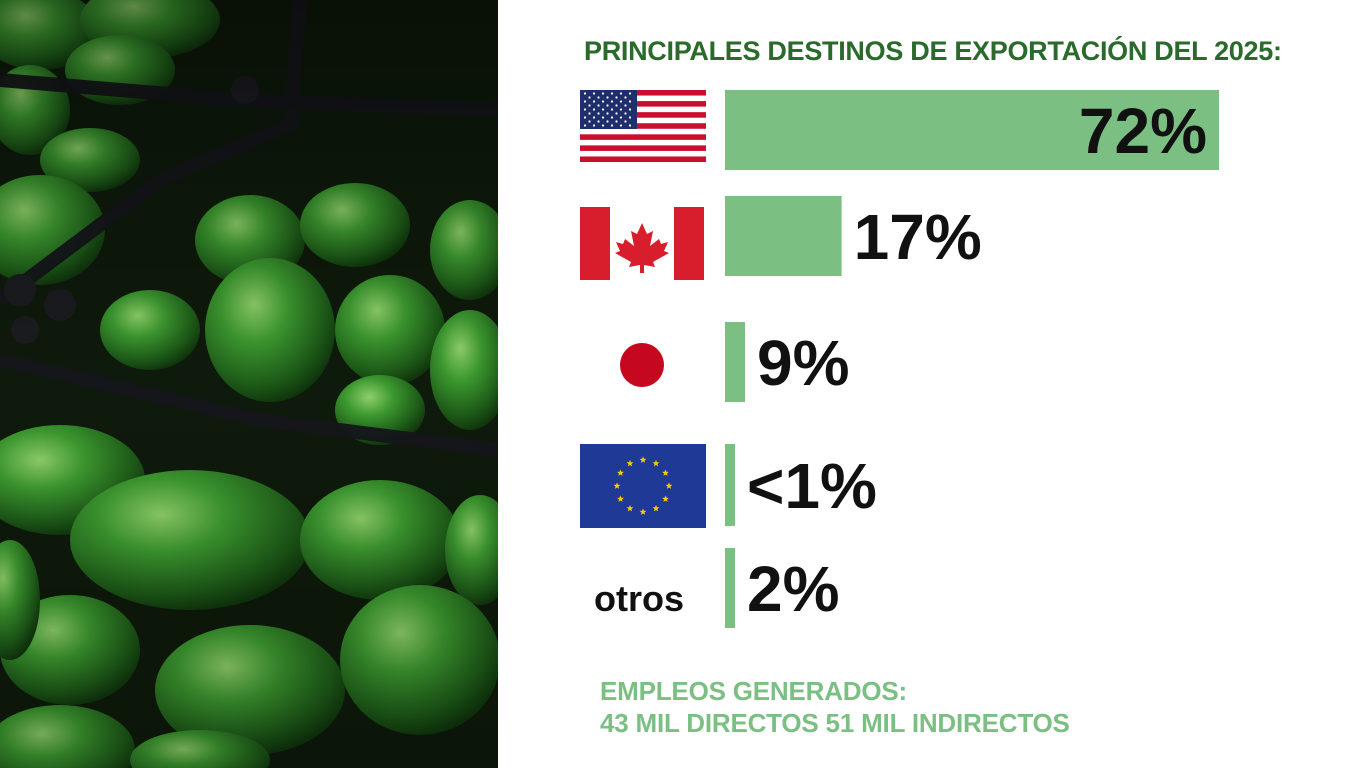 The image size is (1366, 768). I want to click on bar-canada, so click(783, 236).